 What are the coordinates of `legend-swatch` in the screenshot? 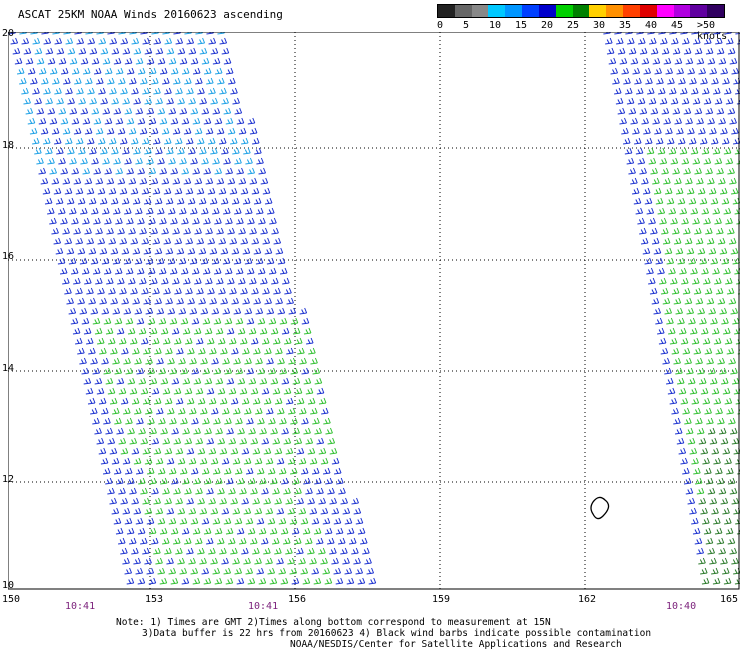 It's located at (682, 11).